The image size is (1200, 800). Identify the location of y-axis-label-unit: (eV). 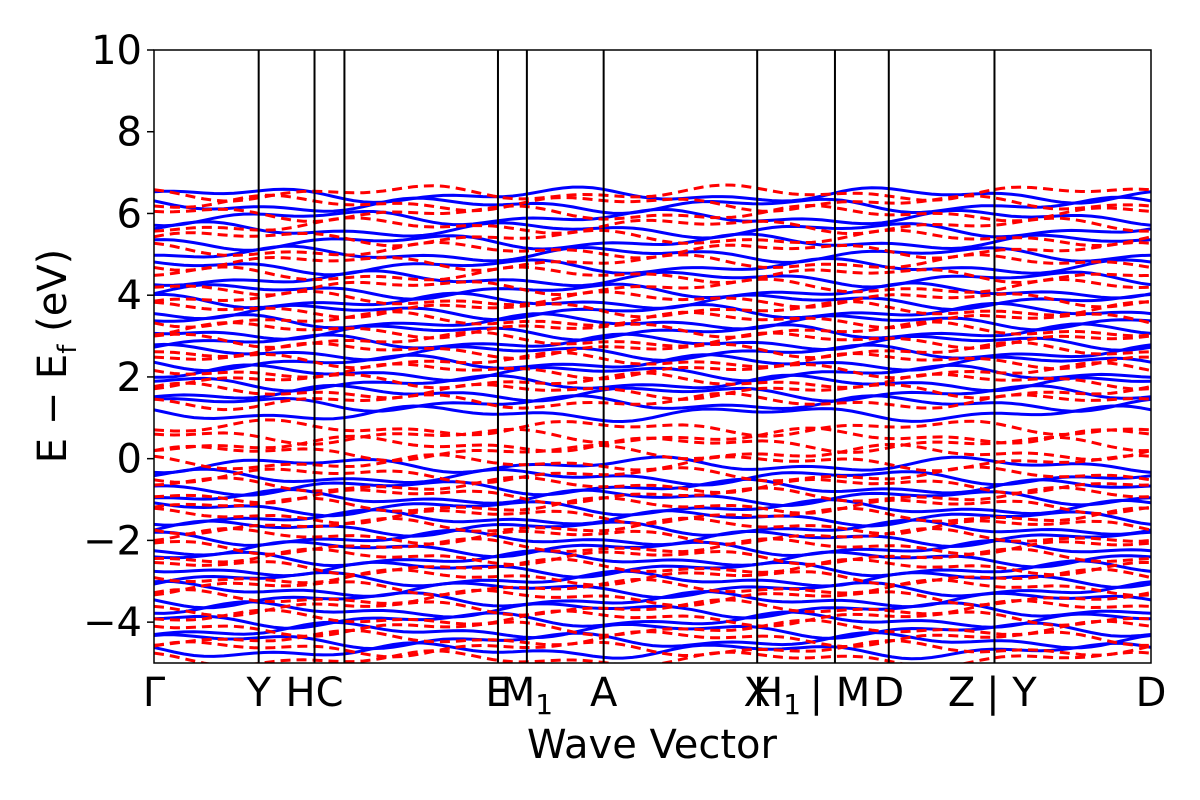
(53, 297).